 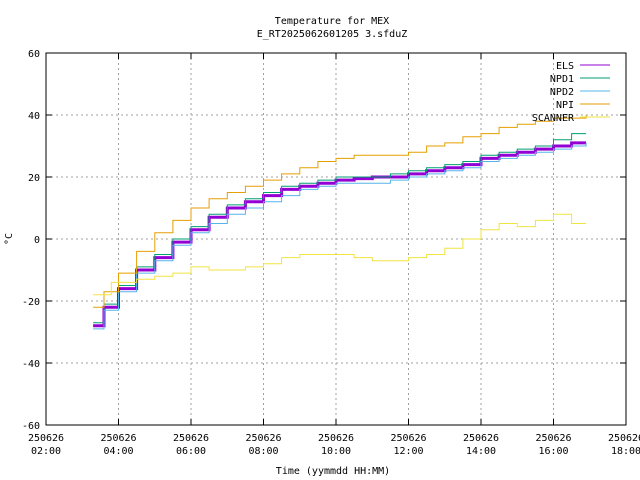 I want to click on chart-subtitle: E_RT2025062601205 3.sfduZ, so click(x=332, y=34).